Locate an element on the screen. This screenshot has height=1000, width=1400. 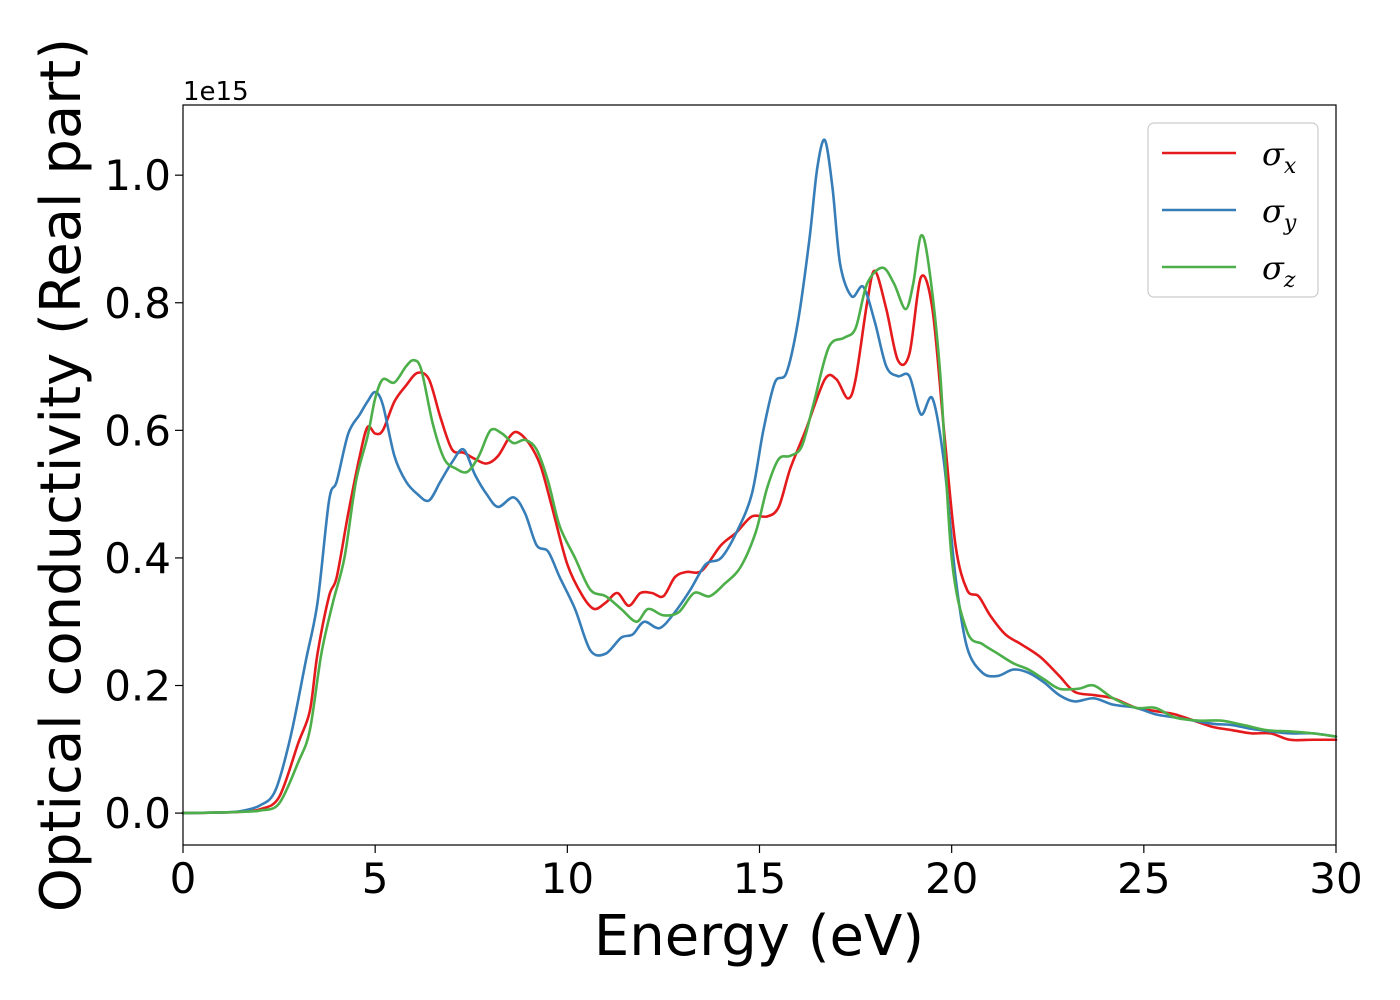
y-tick-label: 1.0 is located at coordinates (137, 175).